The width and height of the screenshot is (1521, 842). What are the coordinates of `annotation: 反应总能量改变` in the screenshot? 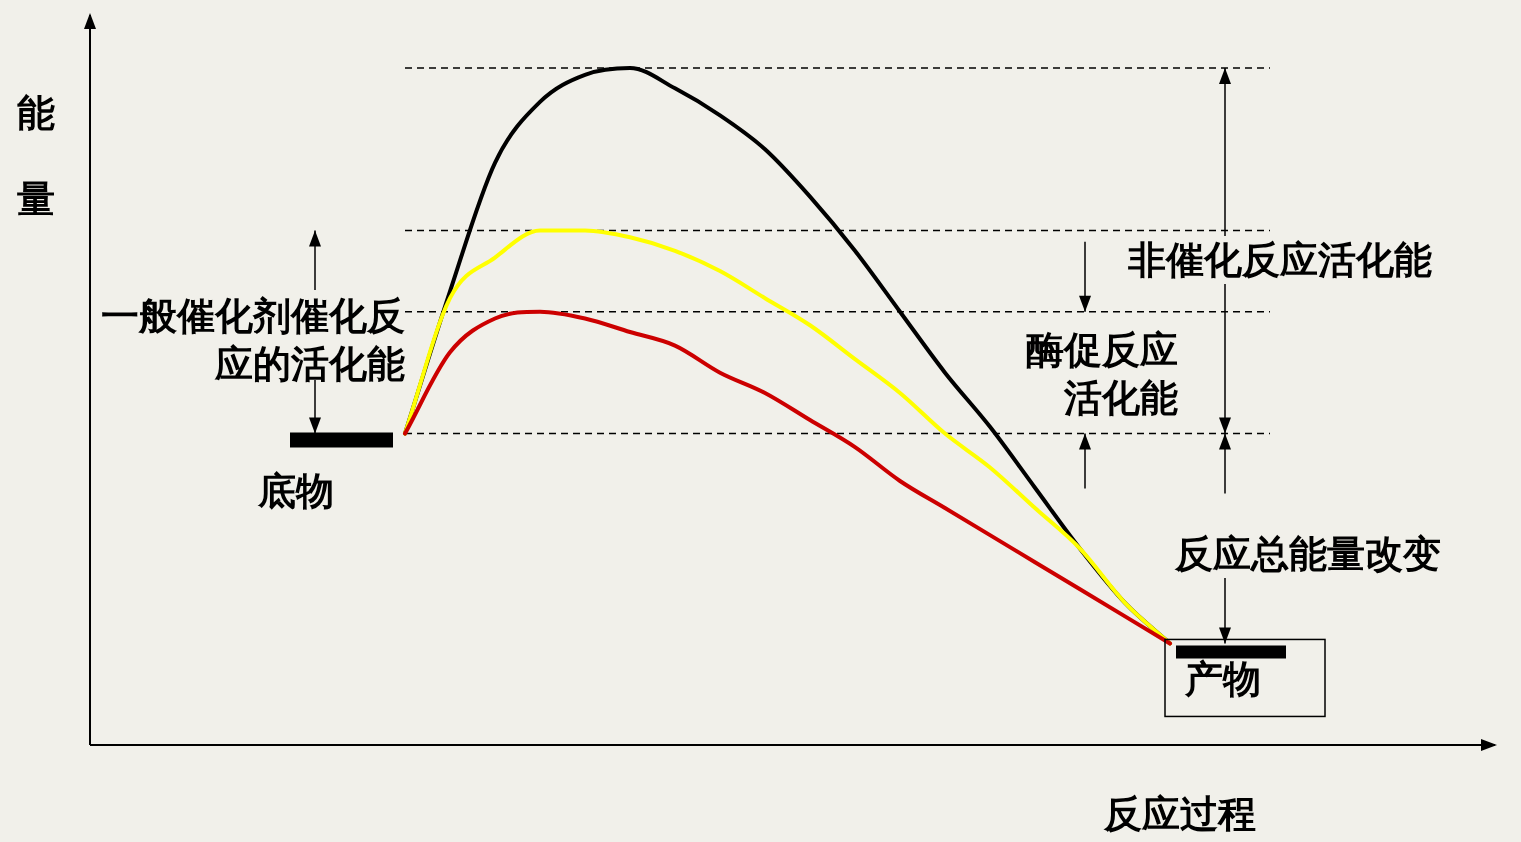 It's located at (1345, 554).